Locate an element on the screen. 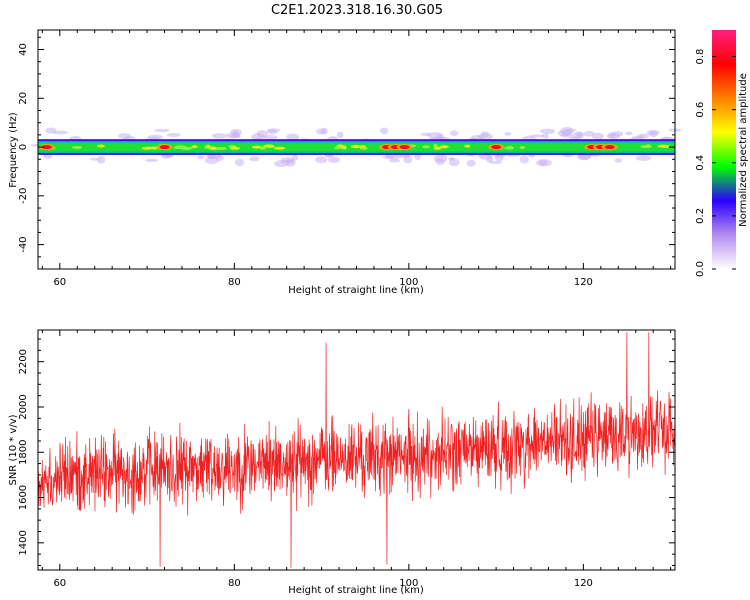  colorbar-label: Normalized spectral amplitude is located at coordinates (743, 150).